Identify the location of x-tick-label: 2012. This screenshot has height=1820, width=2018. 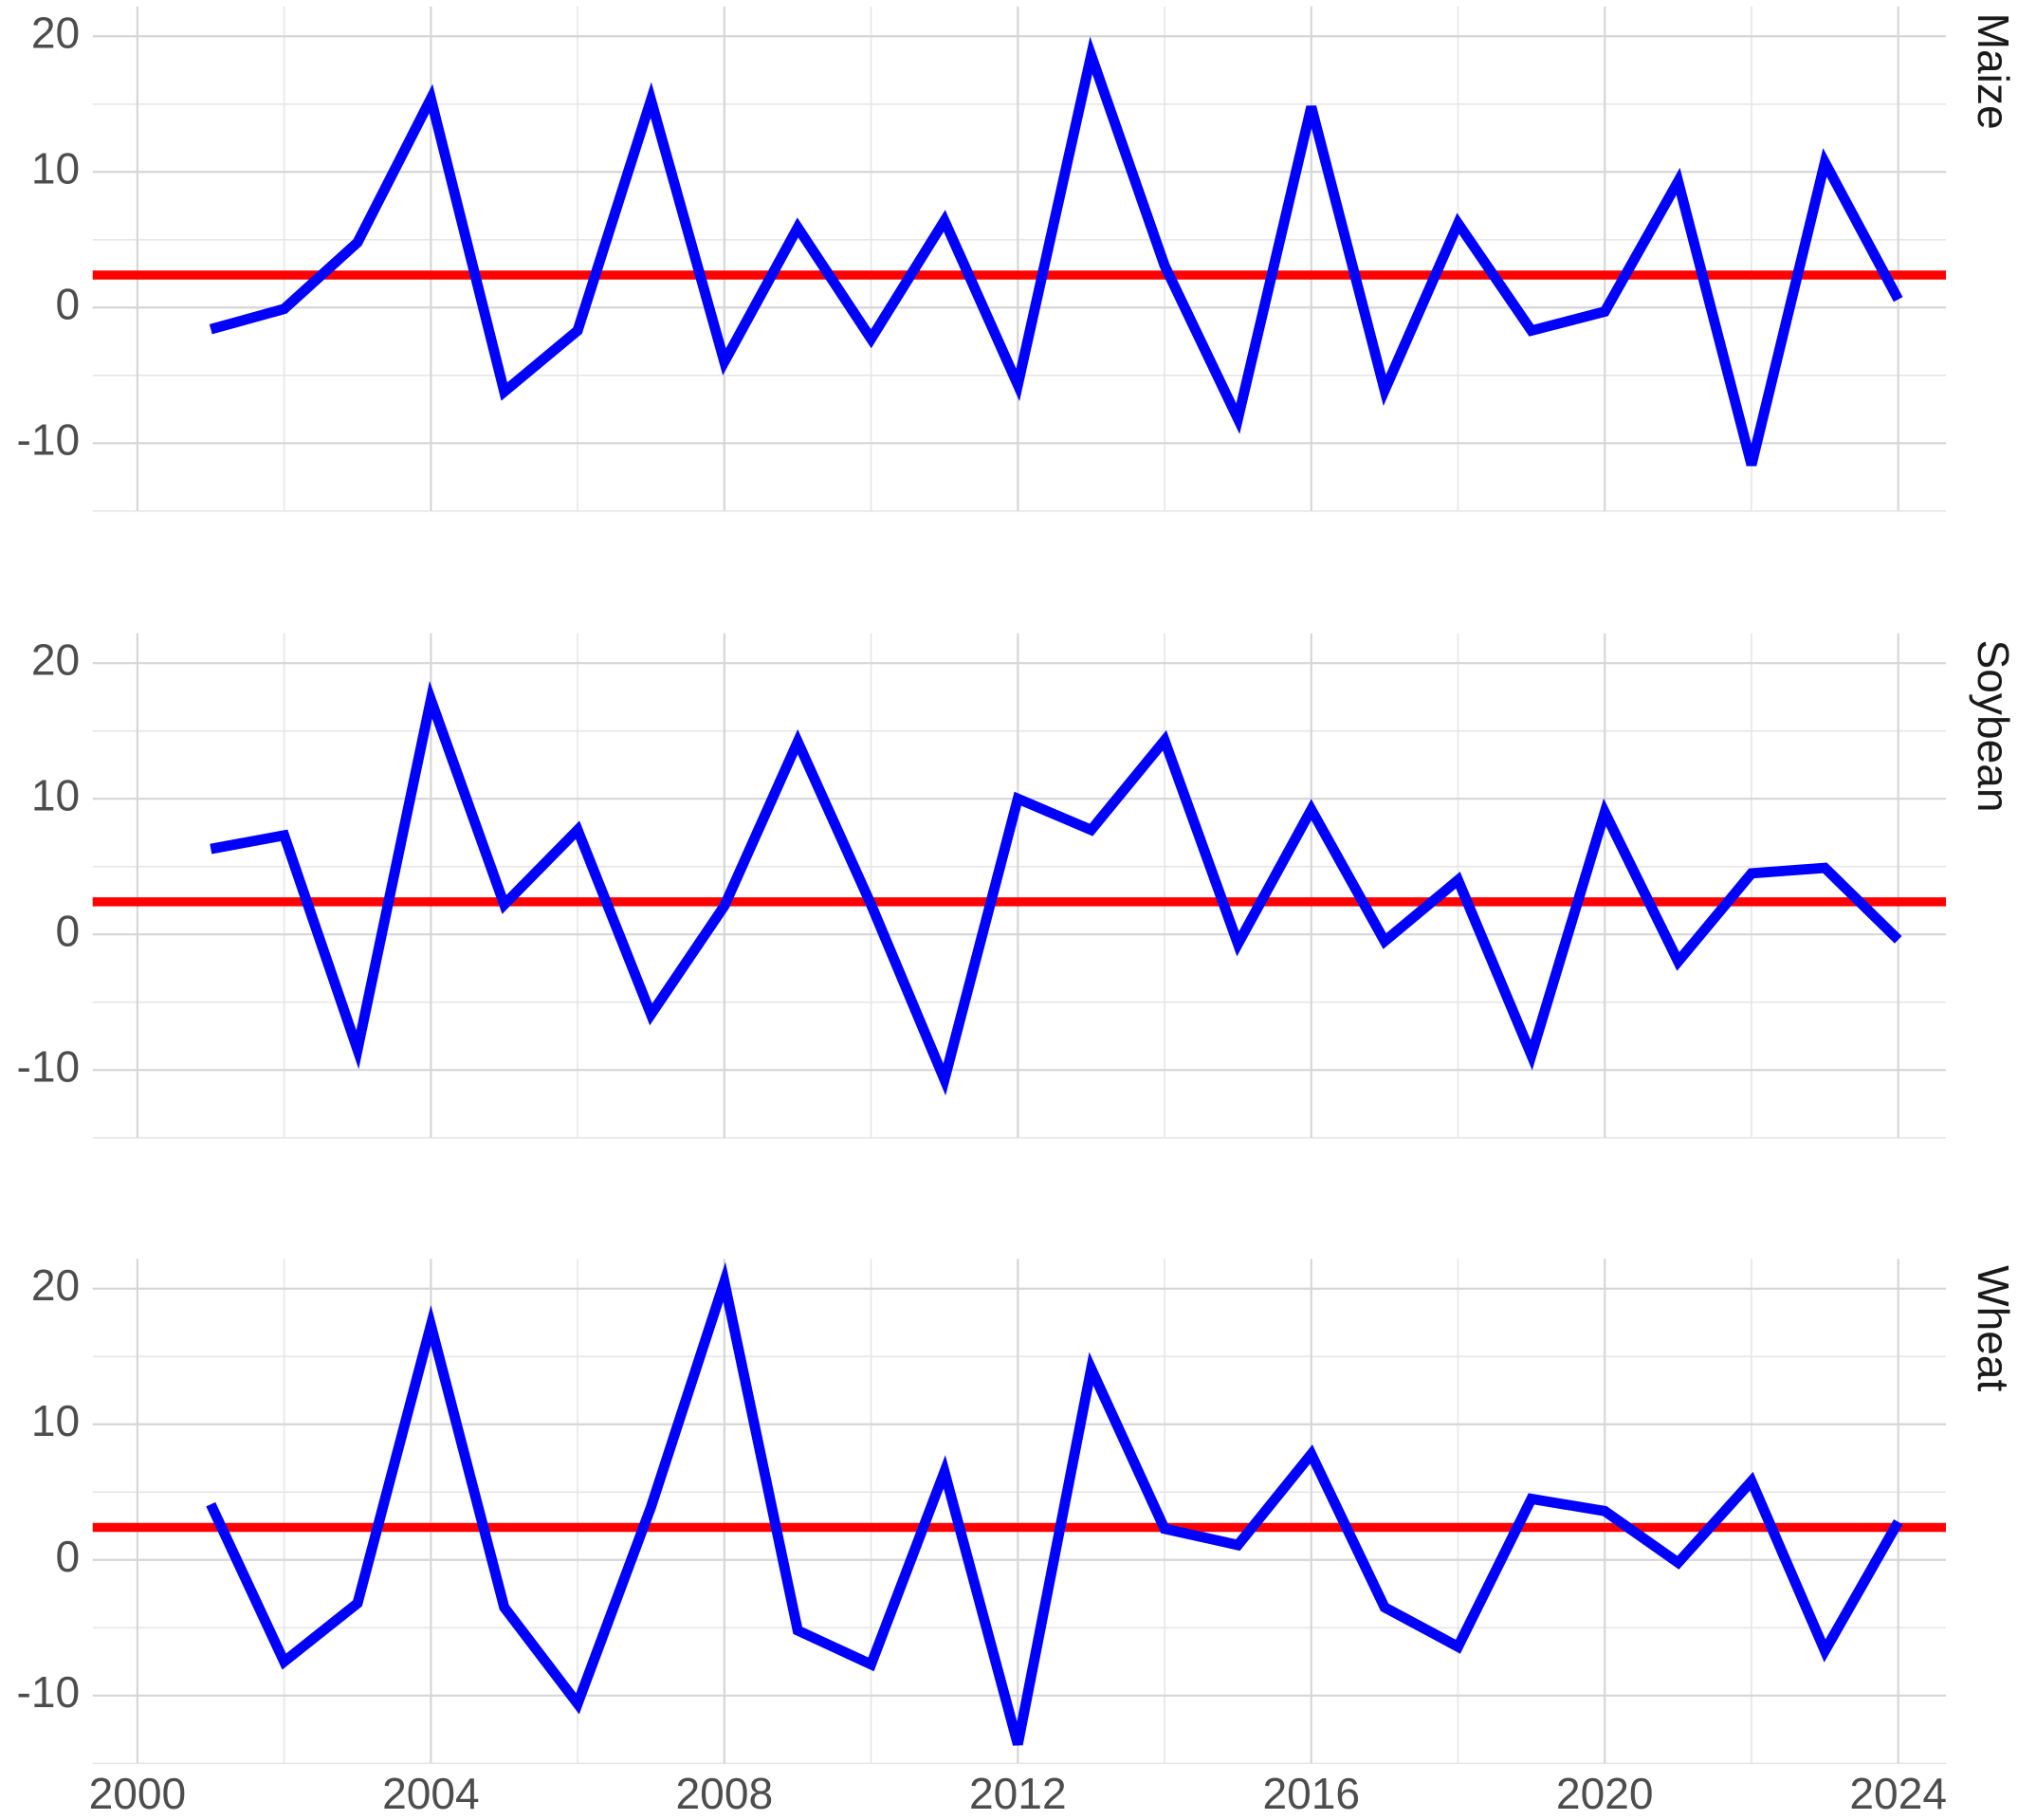
(1018, 1793).